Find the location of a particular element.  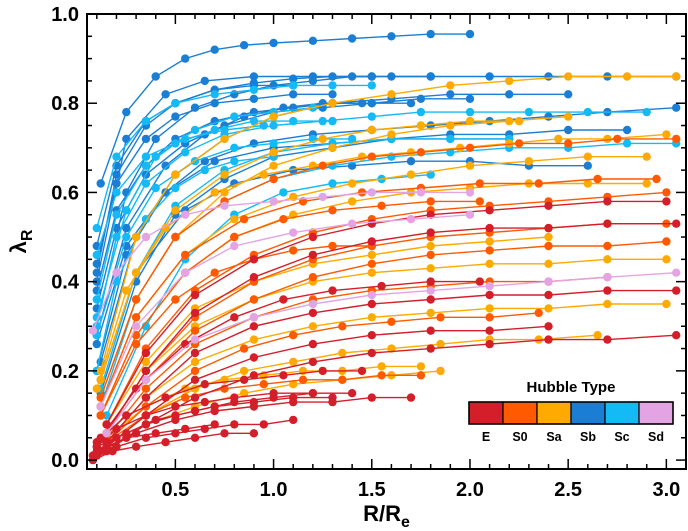

y-axis-label-main: λ is located at coordinates (18, 247).